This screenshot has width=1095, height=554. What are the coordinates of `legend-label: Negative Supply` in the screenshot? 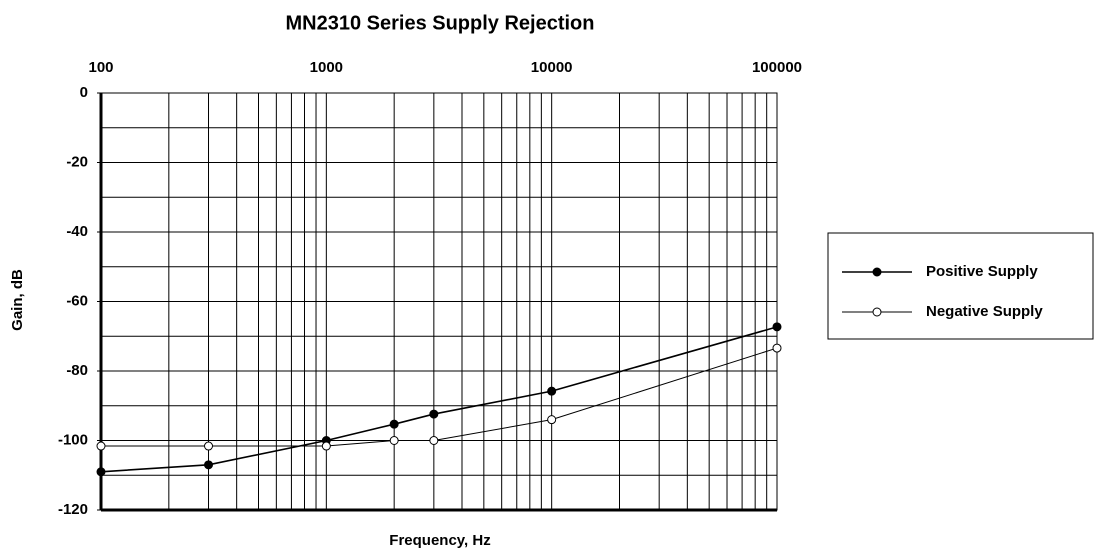 It's located at (984, 311).